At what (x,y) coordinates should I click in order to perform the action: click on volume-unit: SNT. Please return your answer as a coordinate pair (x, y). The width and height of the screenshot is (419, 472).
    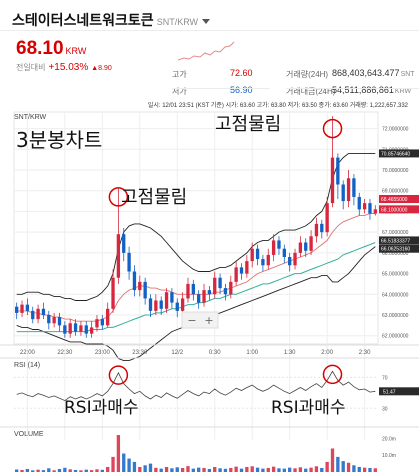
    Looking at the image, I should click on (407, 74).